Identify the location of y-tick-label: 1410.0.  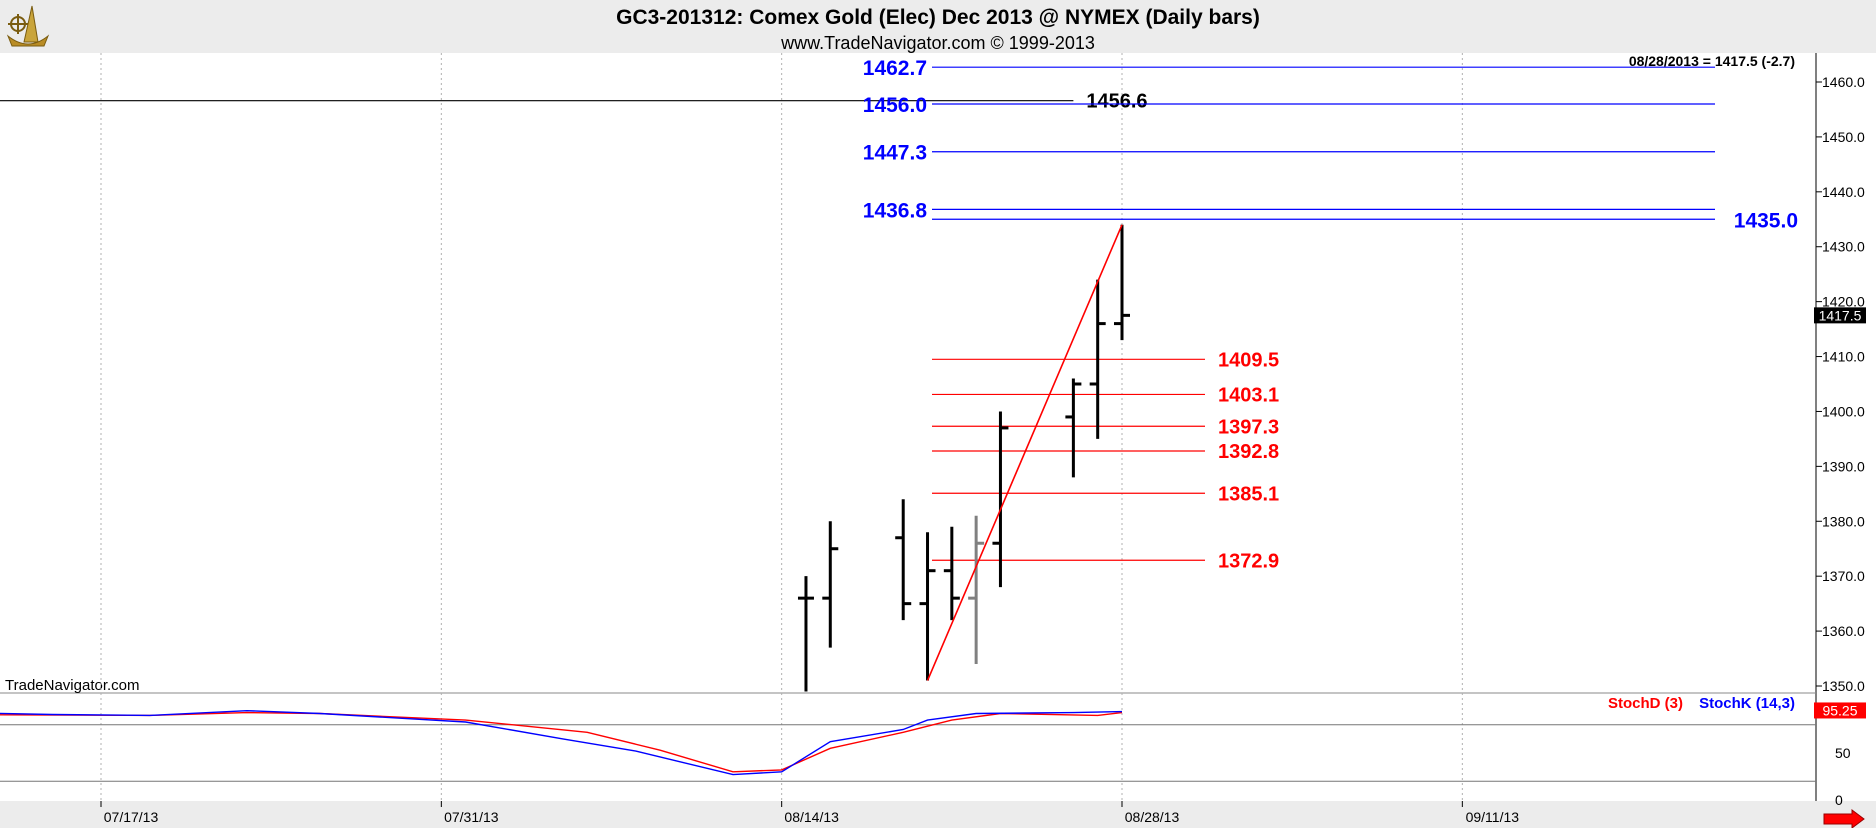
(1843, 357).